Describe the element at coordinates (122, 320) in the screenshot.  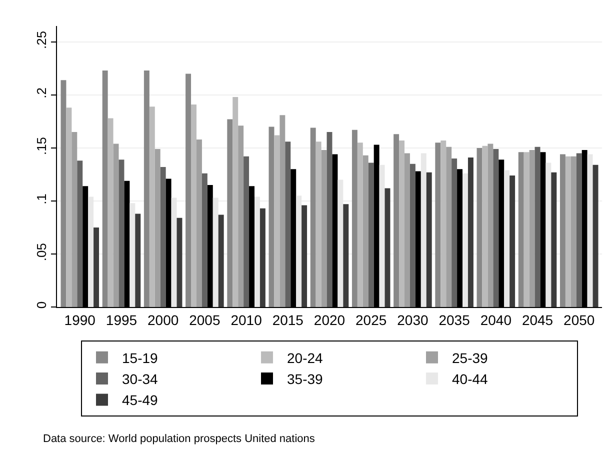
I see `x-tick-label: 1995` at that location.